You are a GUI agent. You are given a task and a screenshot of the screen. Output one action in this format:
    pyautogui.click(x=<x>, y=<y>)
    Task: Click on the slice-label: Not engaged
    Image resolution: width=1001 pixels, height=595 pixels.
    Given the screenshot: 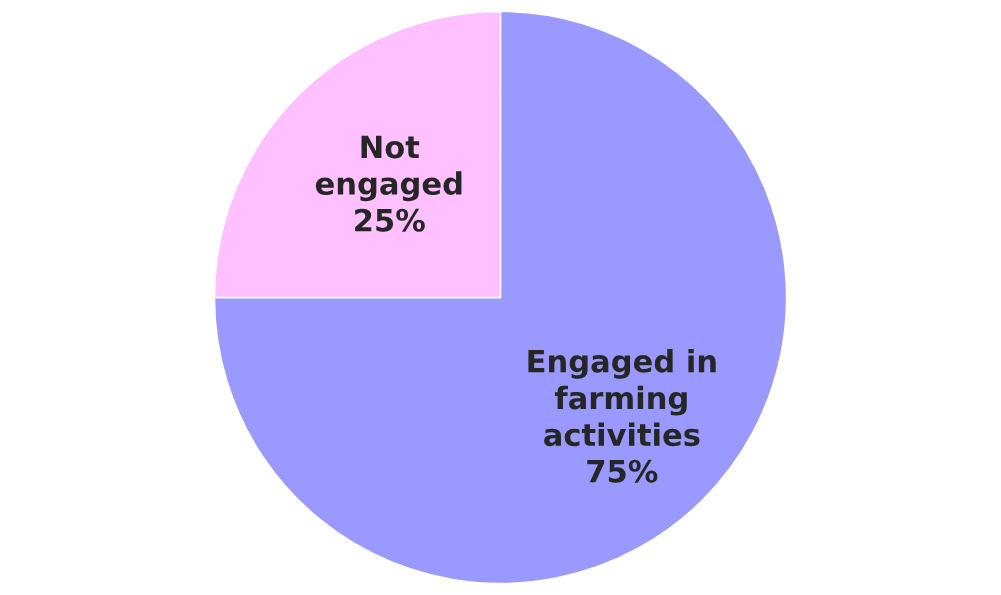 What is the action you would take?
    pyautogui.click(x=388, y=168)
    